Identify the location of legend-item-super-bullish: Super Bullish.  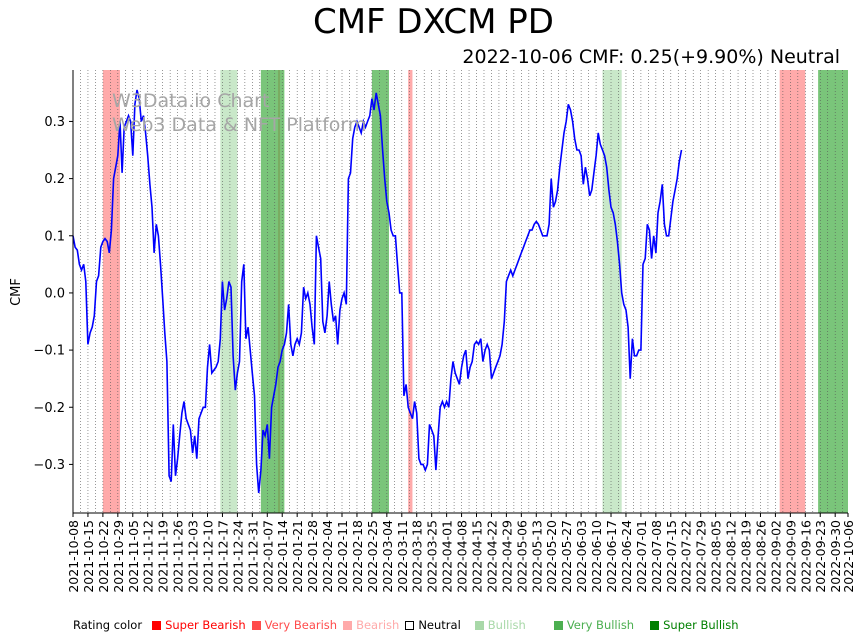
(694, 625).